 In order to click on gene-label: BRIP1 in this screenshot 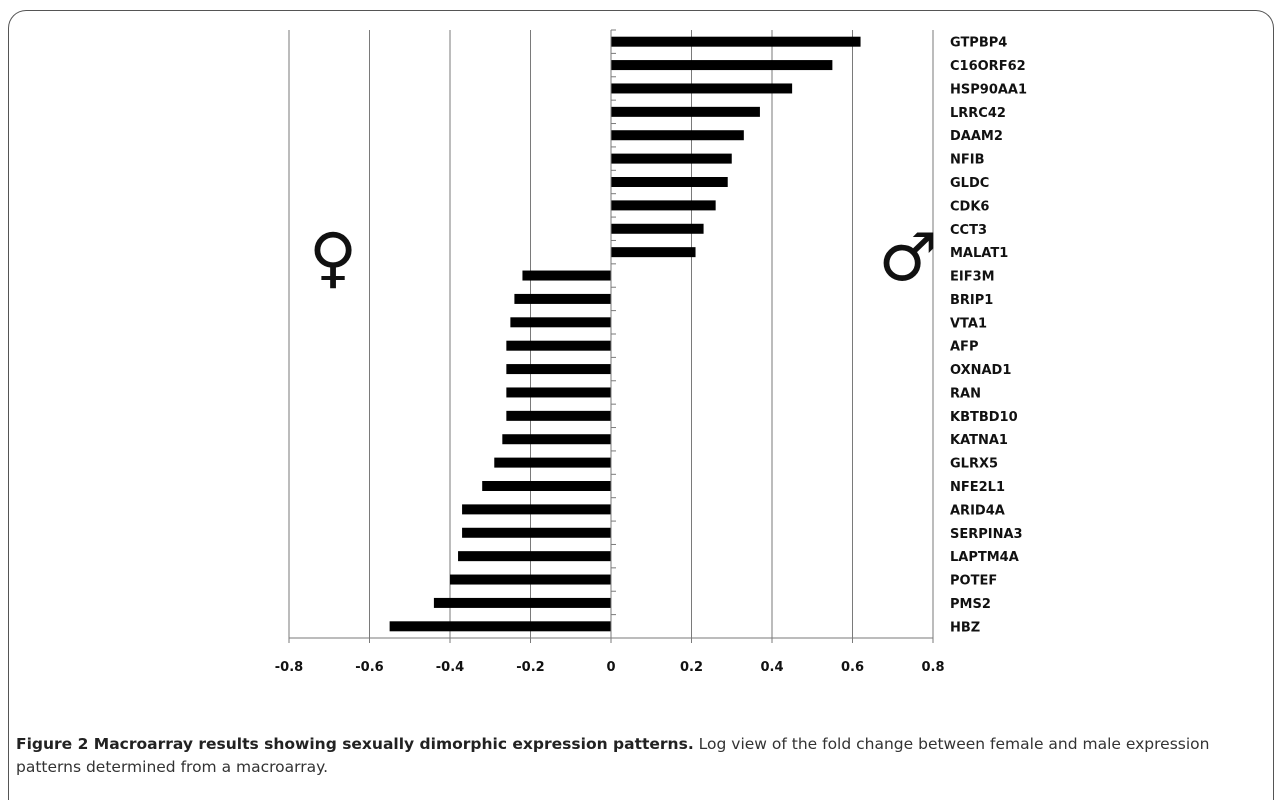, I will do `click(971, 300)`.